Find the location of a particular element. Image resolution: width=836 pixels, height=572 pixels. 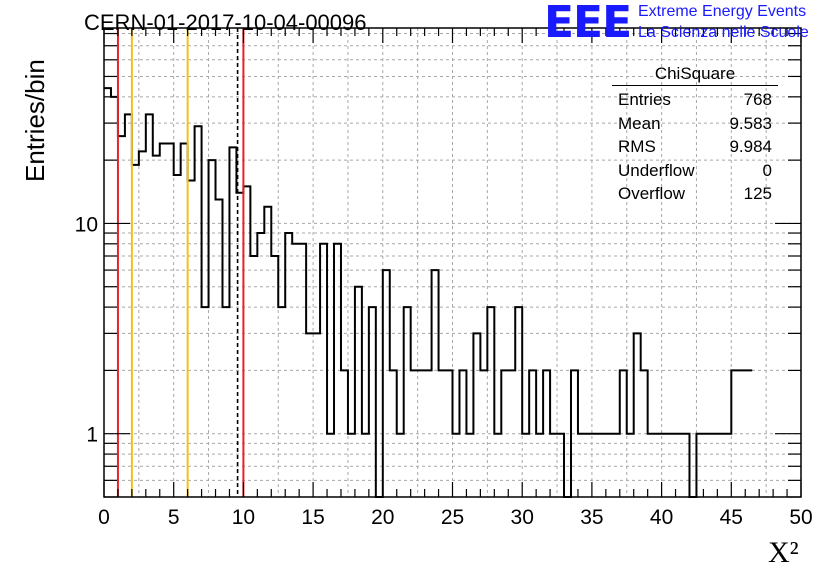

stats-value: 0 is located at coordinates (767, 170).